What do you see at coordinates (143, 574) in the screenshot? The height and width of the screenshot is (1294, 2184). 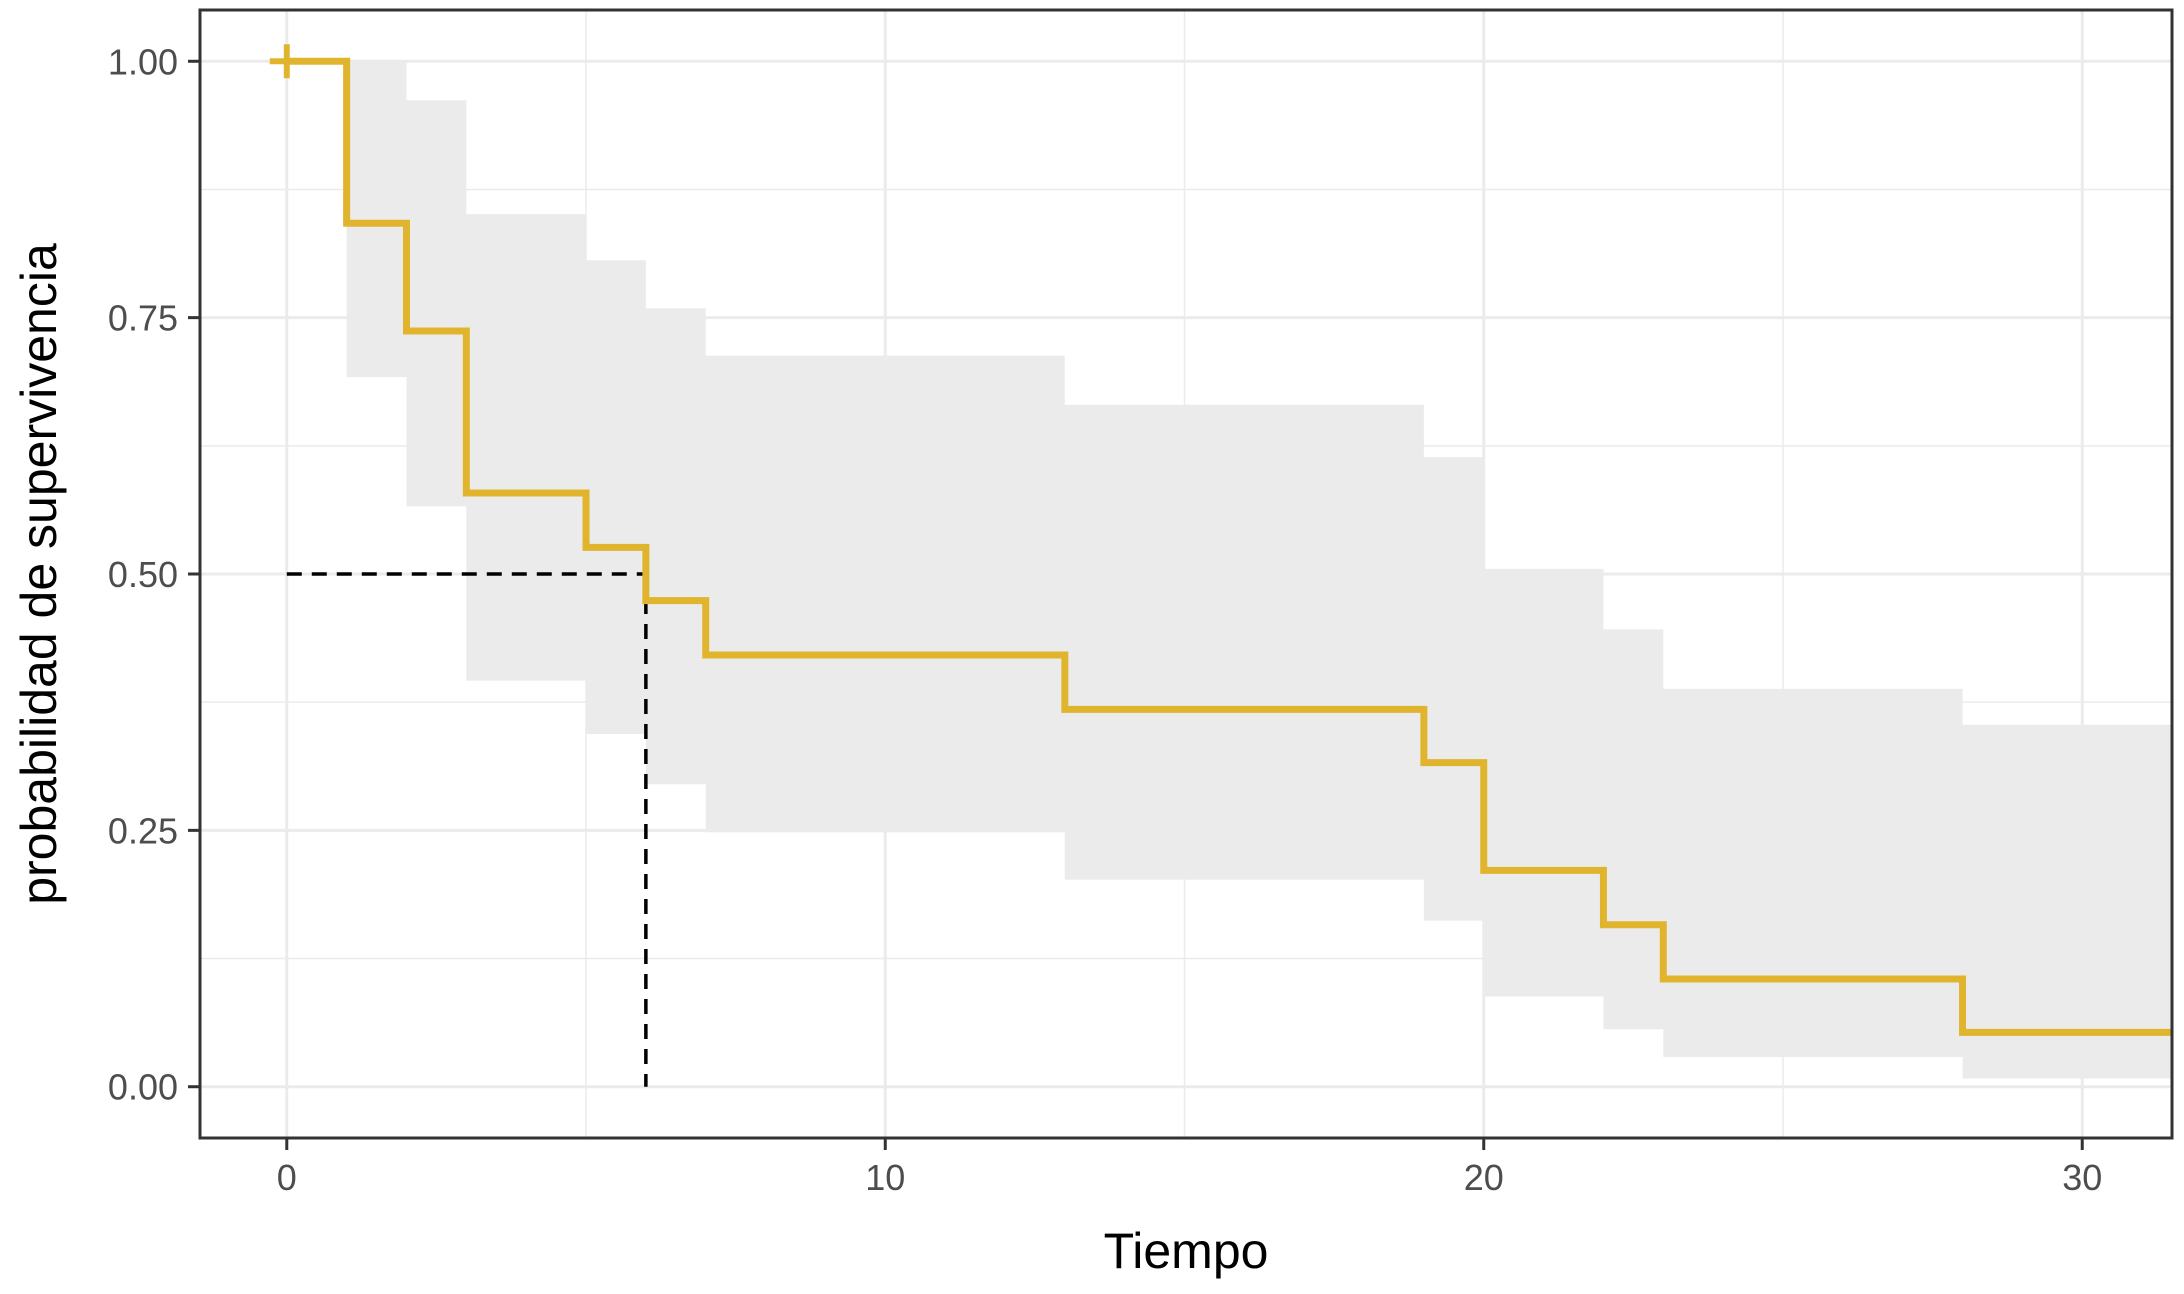 I see `y-tick-label: 0.50` at bounding box center [143, 574].